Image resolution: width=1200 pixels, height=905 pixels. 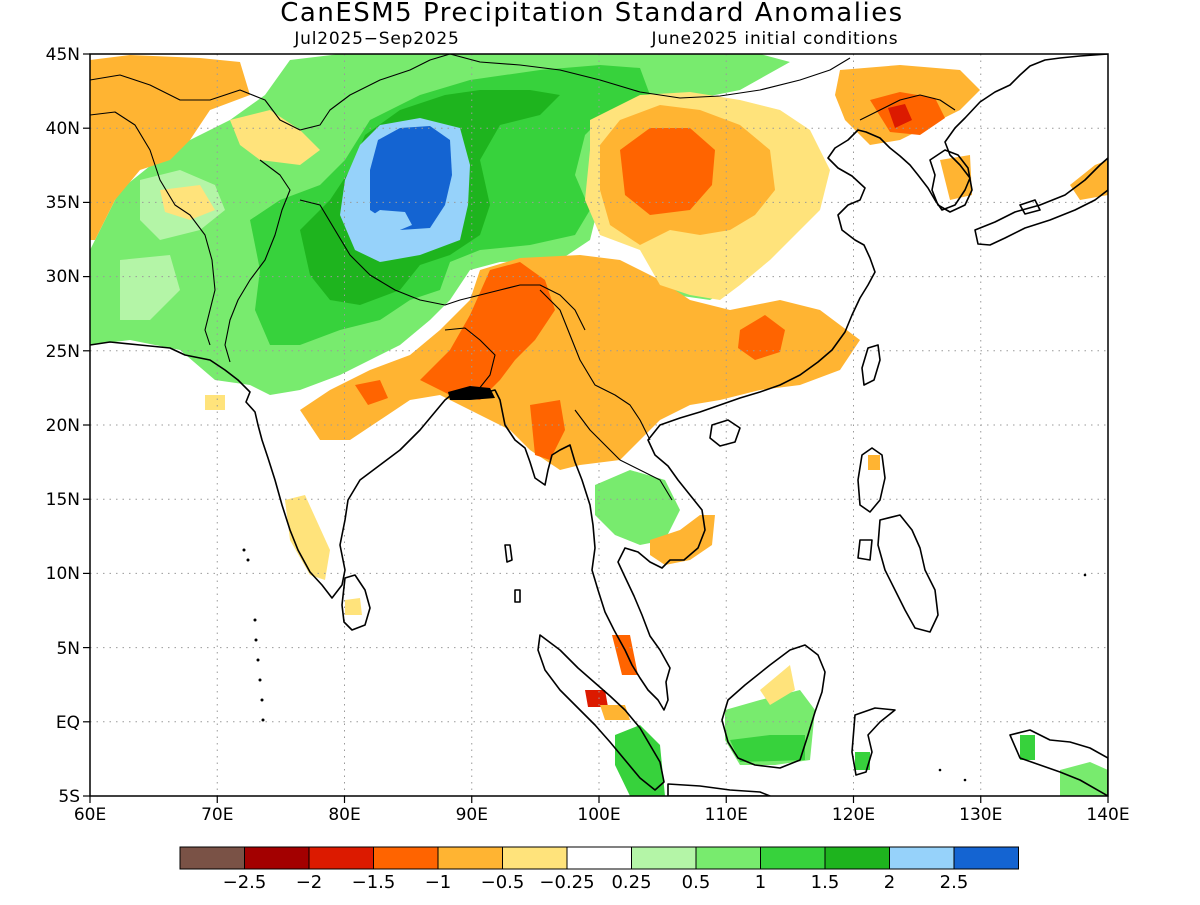 What do you see at coordinates (344, 815) in the screenshot?
I see `lon-tick-label: 80E` at bounding box center [344, 815].